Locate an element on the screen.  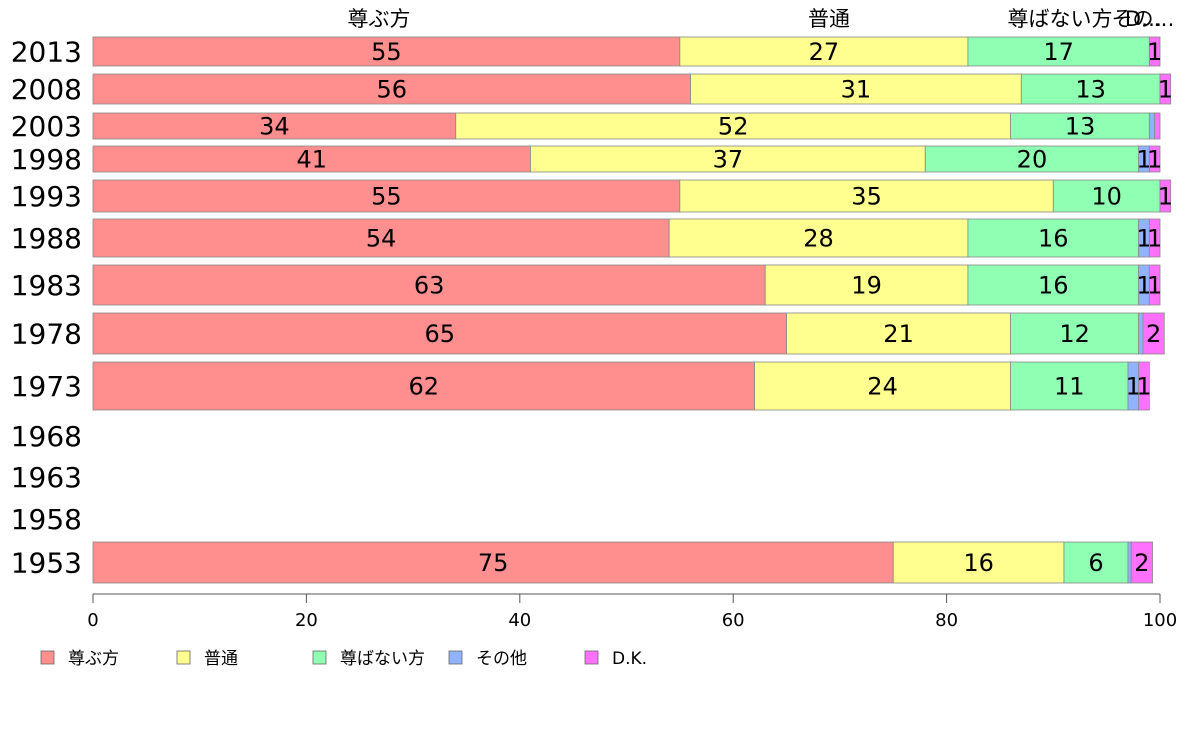
x-tick-label: 100 is located at coordinates (1160, 620).